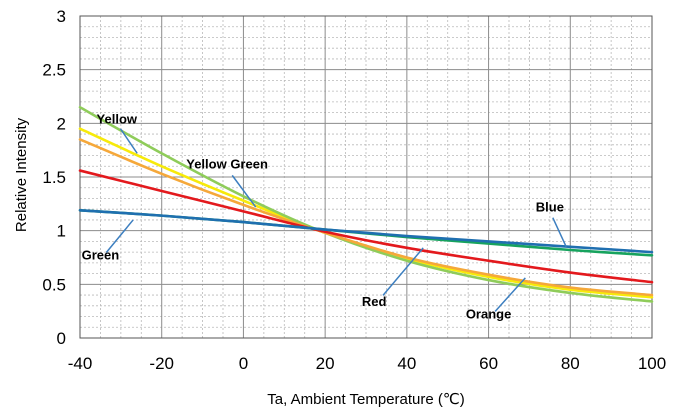 Image resolution: width=686 pixels, height=410 pixels. I want to click on series-line-blue, so click(366, 231).